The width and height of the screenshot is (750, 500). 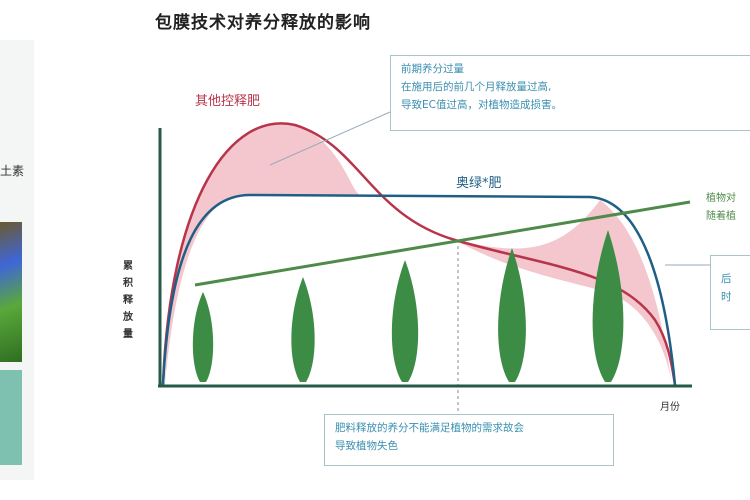 What do you see at coordinates (721, 198) in the screenshot?
I see `demand-label-line: 植物对` at bounding box center [721, 198].